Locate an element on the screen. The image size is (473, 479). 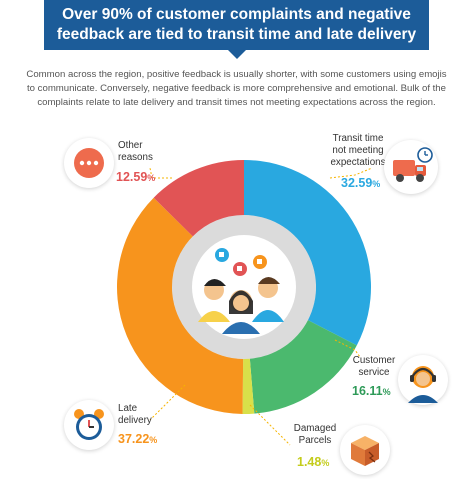
label-transit-line-2: not meeting is located at coordinates (358, 150).